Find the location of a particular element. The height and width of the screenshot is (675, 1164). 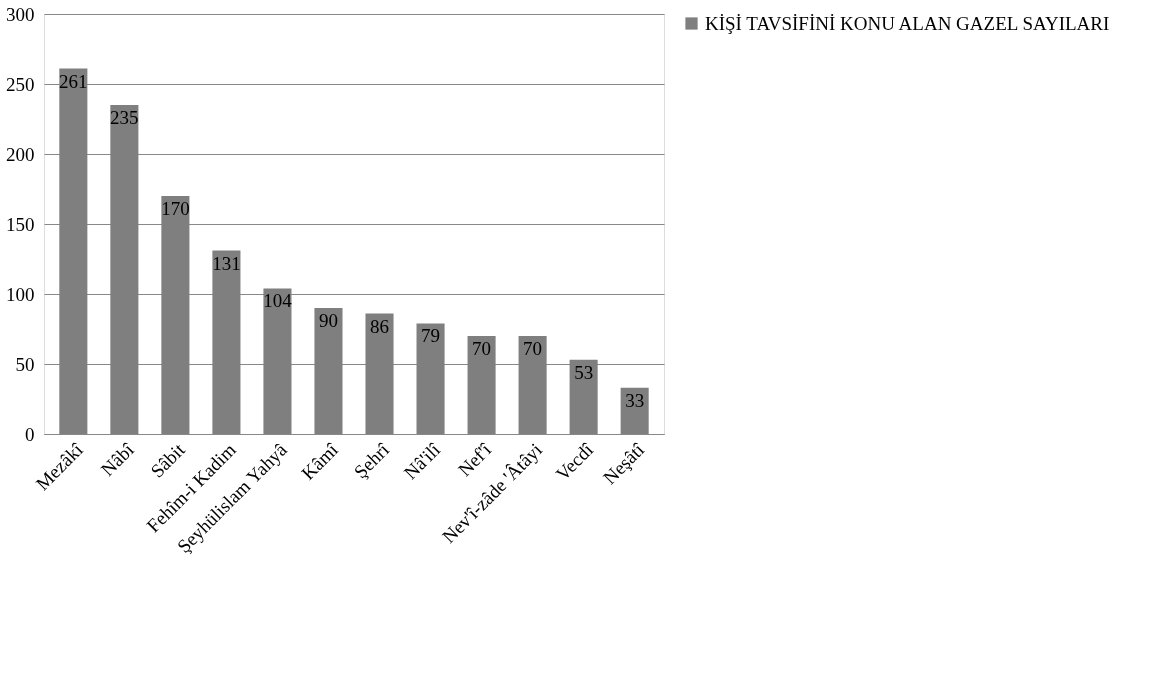

data-label: 261 is located at coordinates (73, 81).